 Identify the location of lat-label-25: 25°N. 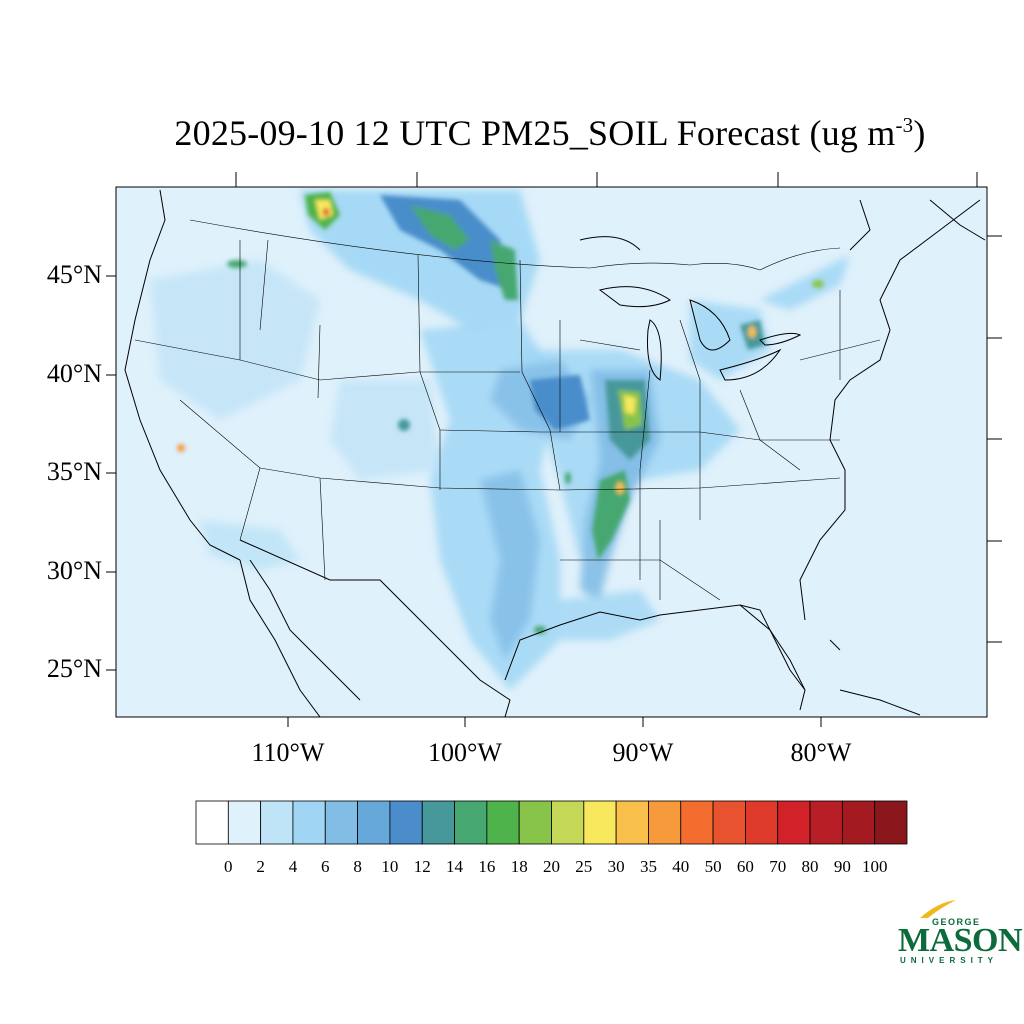
(74, 668).